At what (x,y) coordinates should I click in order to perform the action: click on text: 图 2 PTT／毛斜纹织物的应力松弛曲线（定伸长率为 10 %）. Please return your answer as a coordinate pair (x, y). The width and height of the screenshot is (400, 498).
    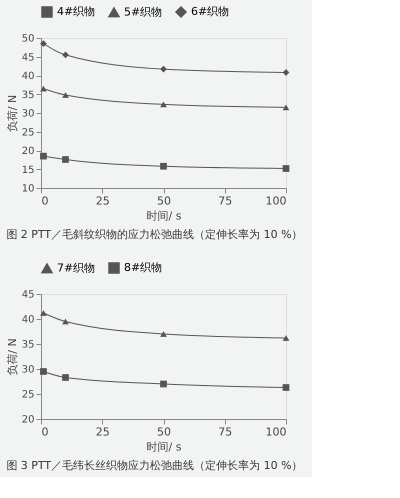
    Looking at the image, I should click on (154, 234).